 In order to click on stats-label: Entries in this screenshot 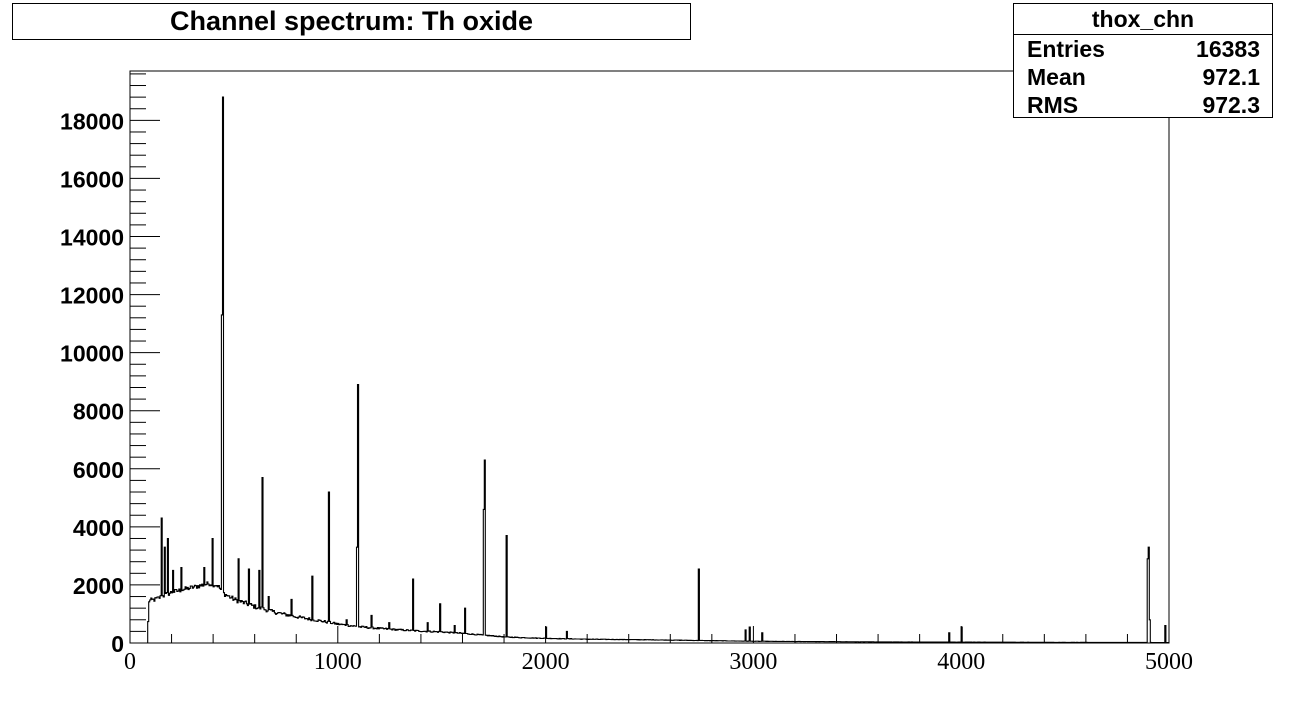, I will do `click(1066, 48)`.